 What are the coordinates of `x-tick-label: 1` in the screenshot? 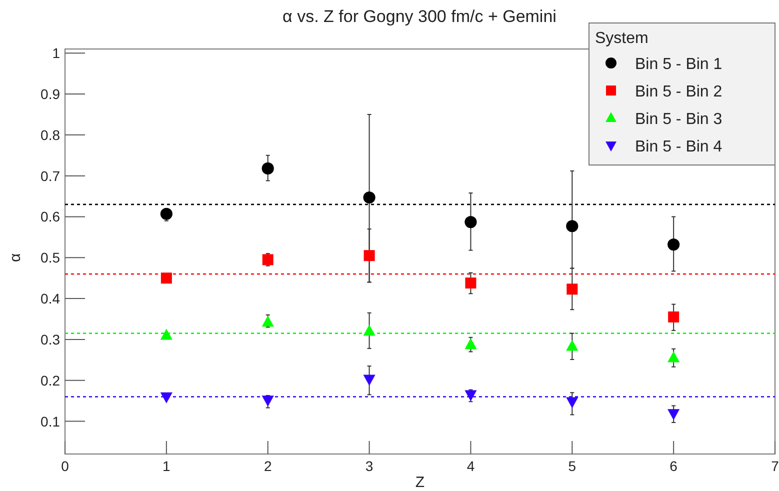 It's located at (166, 466).